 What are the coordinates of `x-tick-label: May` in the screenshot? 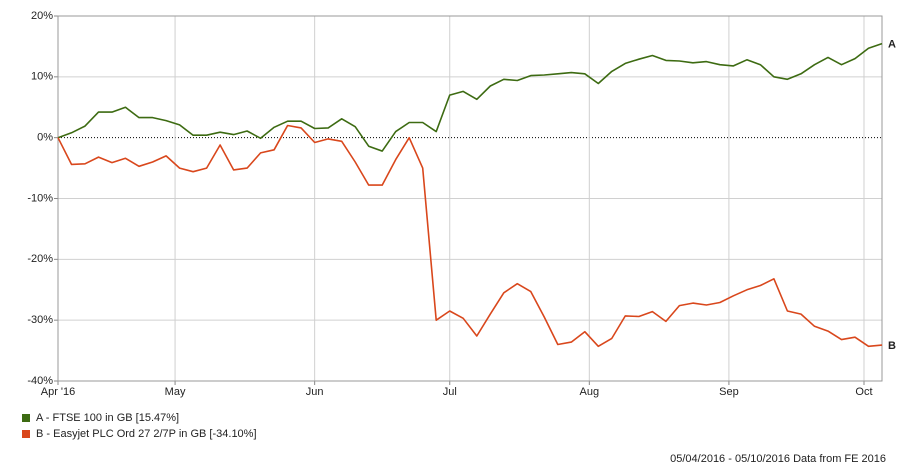 It's located at (175, 392).